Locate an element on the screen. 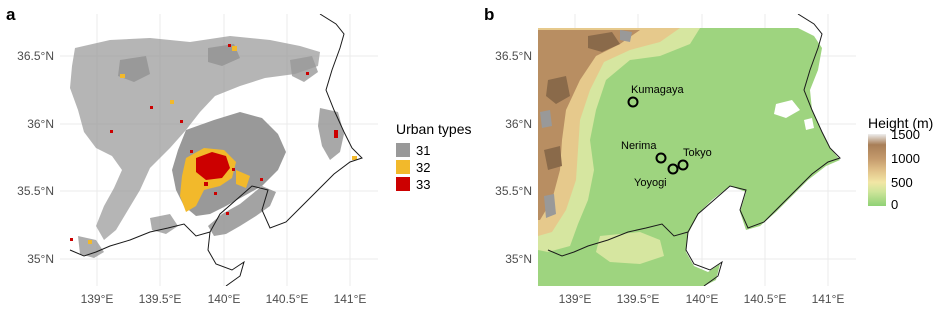 The width and height of the screenshot is (944, 320). colorbar-tick-label: 500 is located at coordinates (902, 182).